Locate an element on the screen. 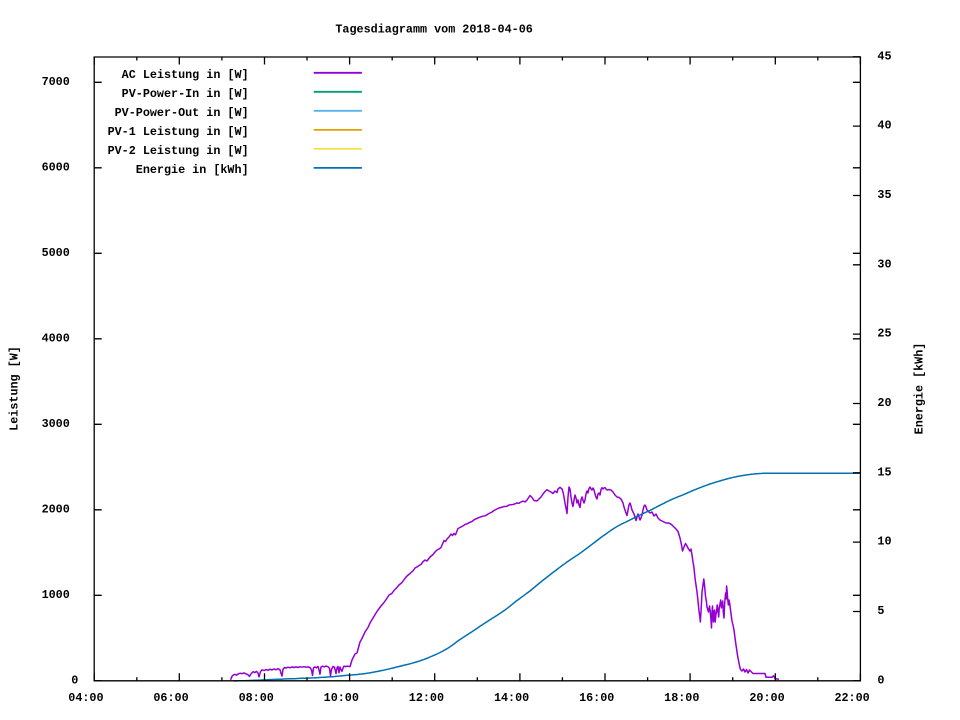 The image size is (960, 720). svg-text: 2000 is located at coordinates (56, 509).